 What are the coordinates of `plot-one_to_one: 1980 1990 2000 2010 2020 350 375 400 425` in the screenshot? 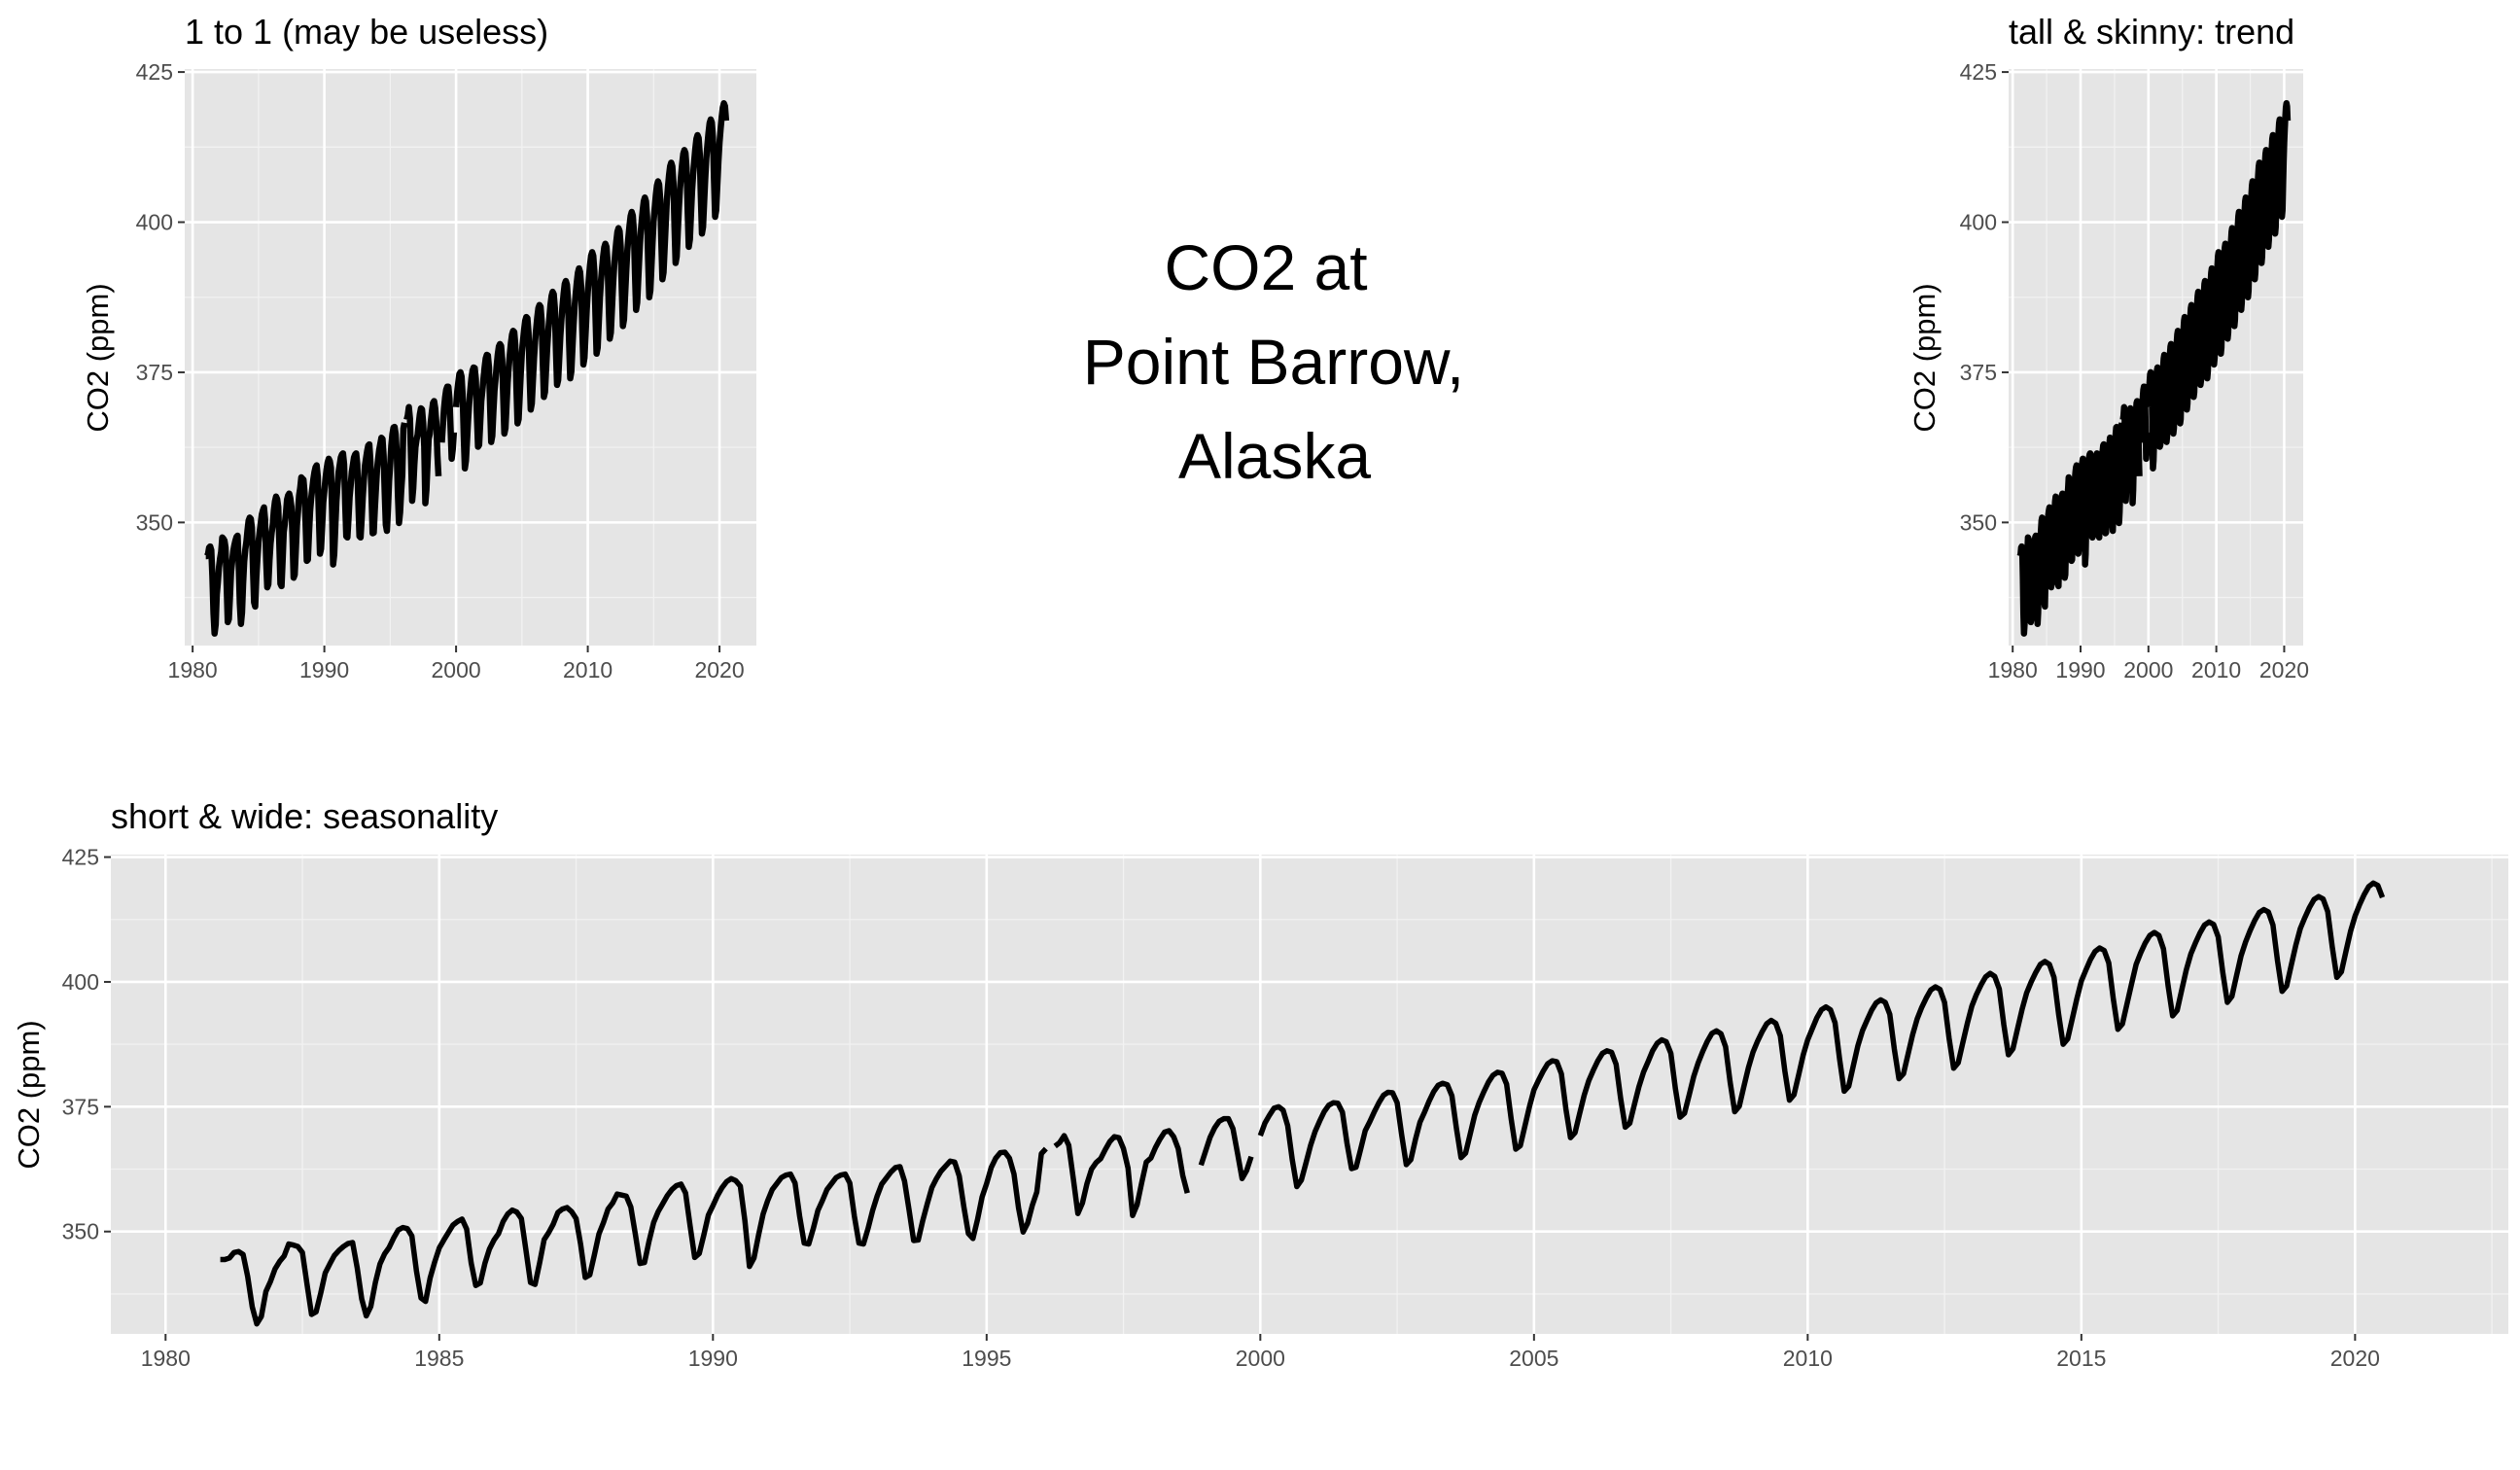 It's located at (446, 370).